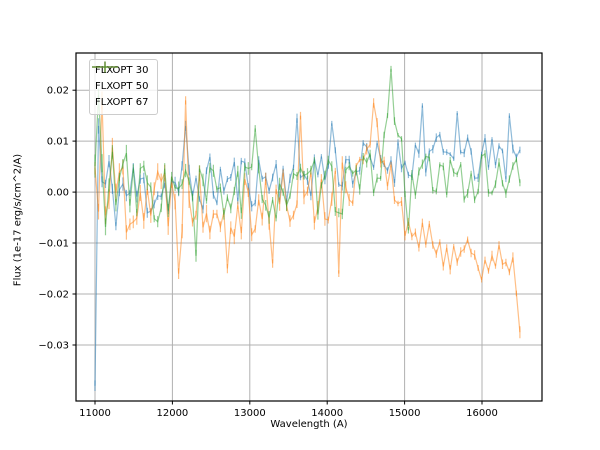  I want to click on y-tick-label: −0.02, so click(53, 295).